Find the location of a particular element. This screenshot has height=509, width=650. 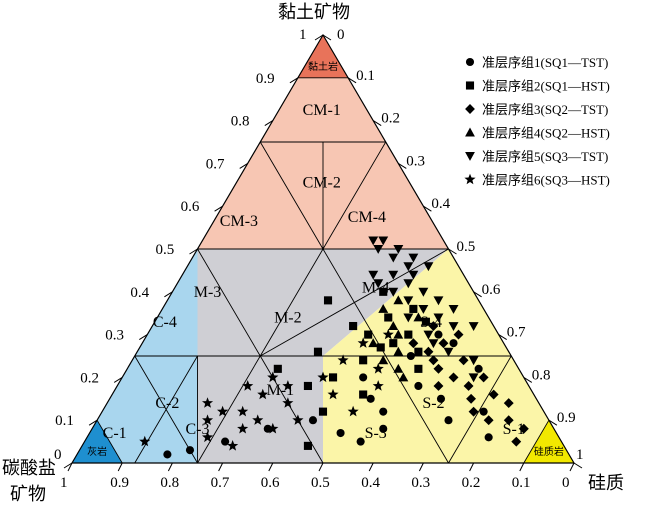

legend-label: 准层序组4(SQ2—HST) is located at coordinates (546, 133).